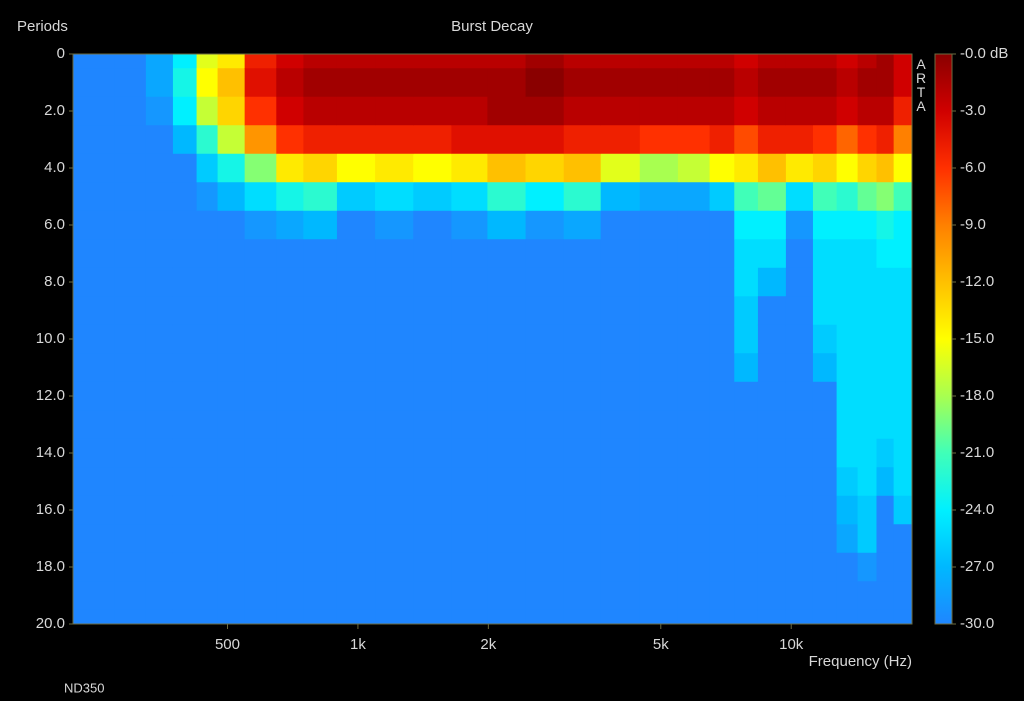  I want to click on chart-title: Burst Decay, so click(492, 26).